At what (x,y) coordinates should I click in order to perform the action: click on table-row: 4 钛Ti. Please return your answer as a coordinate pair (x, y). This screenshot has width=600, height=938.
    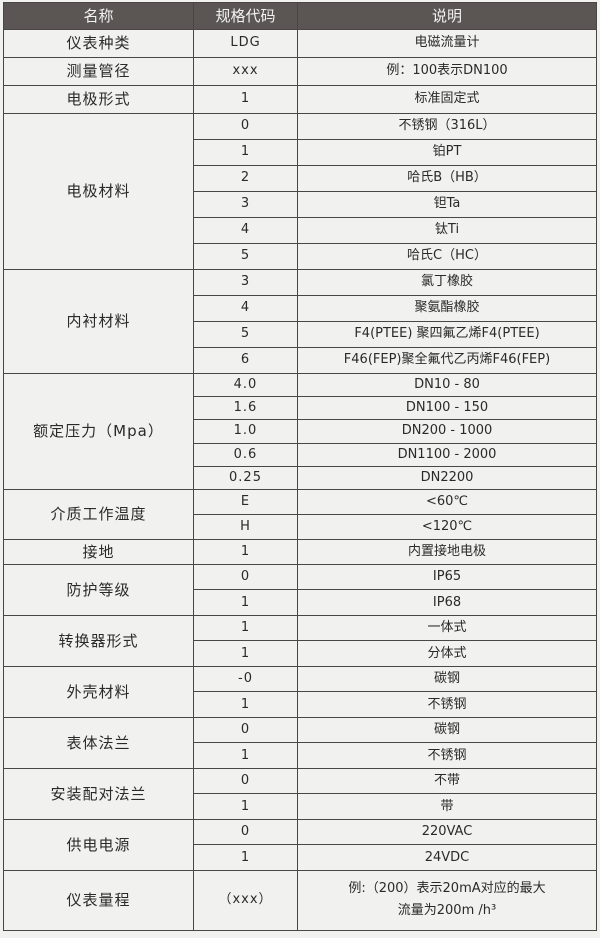
    Looking at the image, I should click on (300, 230).